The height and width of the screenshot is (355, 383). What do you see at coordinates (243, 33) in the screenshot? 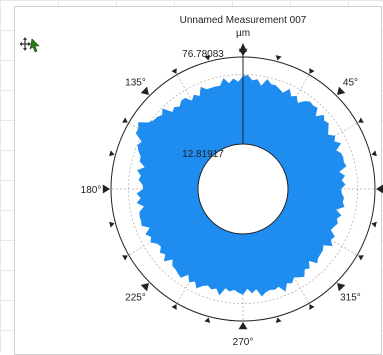
I see `unit-label: µm` at bounding box center [243, 33].